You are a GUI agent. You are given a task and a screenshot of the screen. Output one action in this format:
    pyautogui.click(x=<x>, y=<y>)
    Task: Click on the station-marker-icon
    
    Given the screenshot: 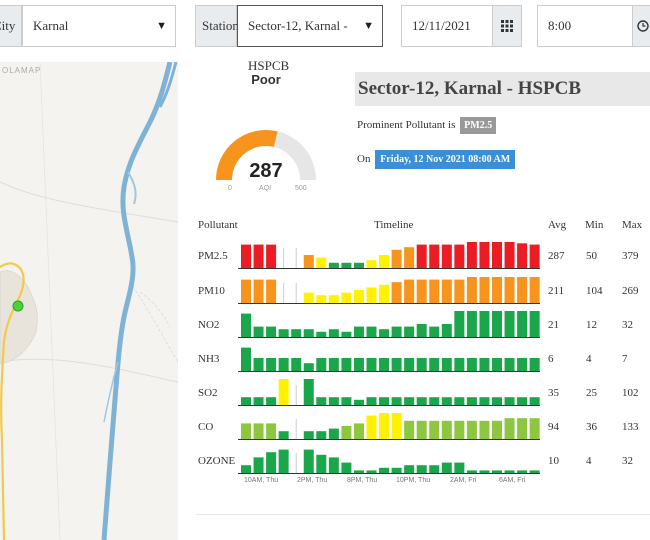 What is the action you would take?
    pyautogui.click(x=18, y=306)
    